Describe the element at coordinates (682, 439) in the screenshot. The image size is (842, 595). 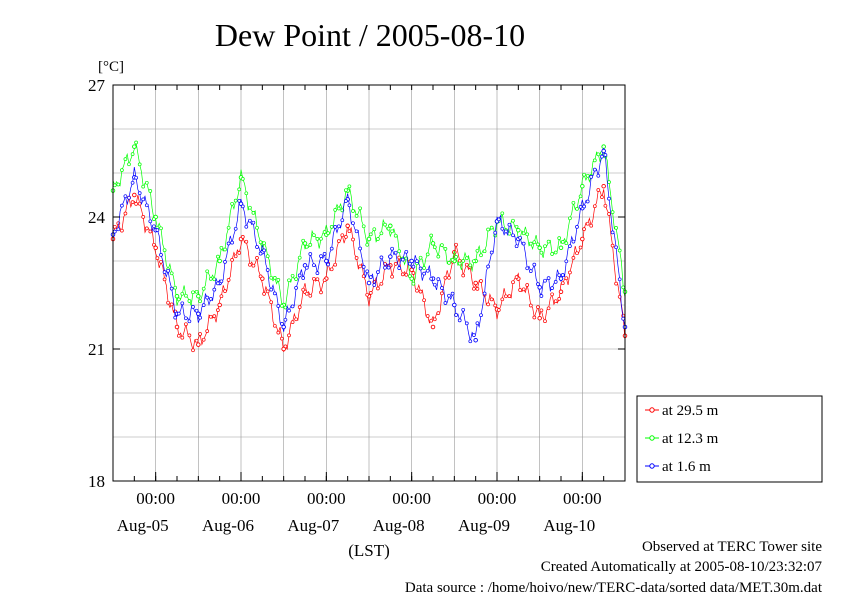
I see `legend-item: at 12.3 m` at that location.